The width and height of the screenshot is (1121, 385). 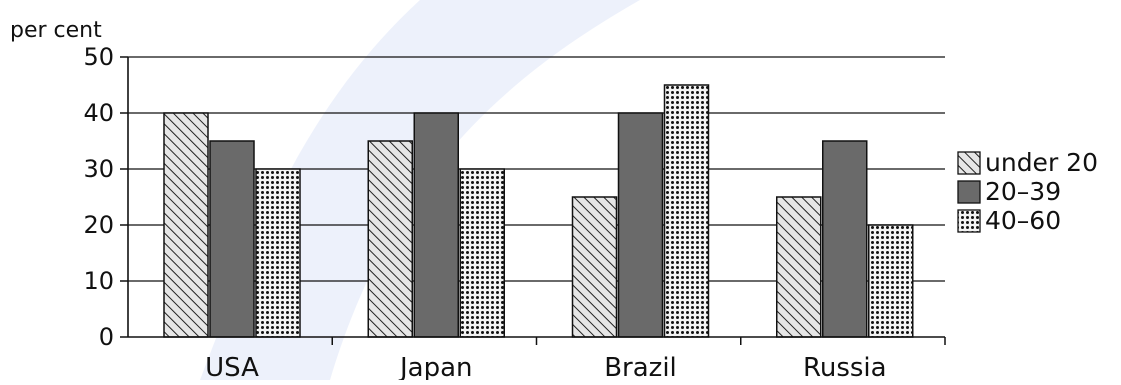 I want to click on y-tick-label: 30, so click(x=98, y=169).